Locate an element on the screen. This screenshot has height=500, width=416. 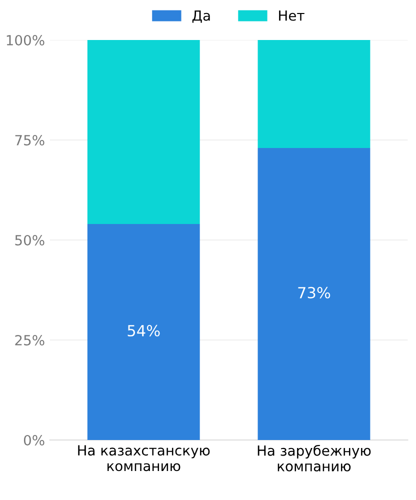
data-label: 73% is located at coordinates (314, 292).